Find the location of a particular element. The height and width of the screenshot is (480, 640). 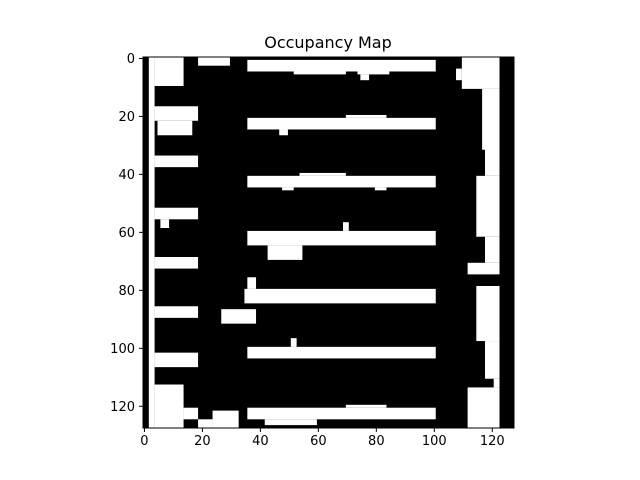

y-tick-label-5: 100 is located at coordinates (122, 349).